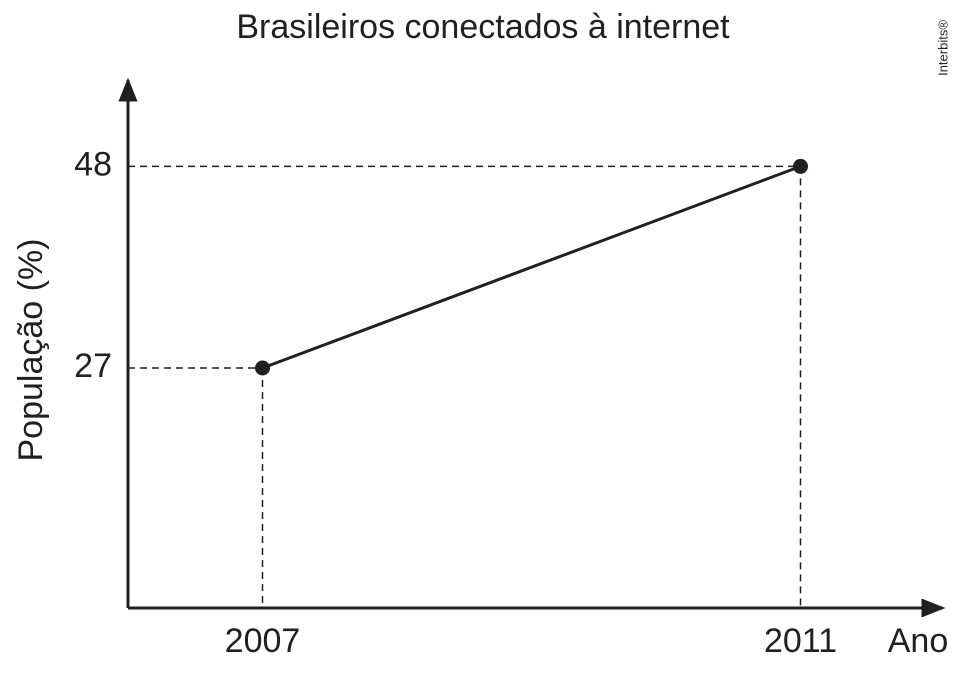 The width and height of the screenshot is (967, 675). What do you see at coordinates (93, 366) in the screenshot?
I see `y-tick-label: 27` at bounding box center [93, 366].